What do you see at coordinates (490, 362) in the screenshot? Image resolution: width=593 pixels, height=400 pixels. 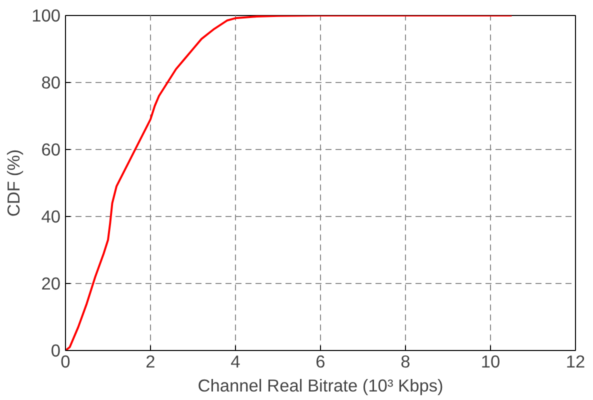 I see `x-tick-label: 10` at bounding box center [490, 362].